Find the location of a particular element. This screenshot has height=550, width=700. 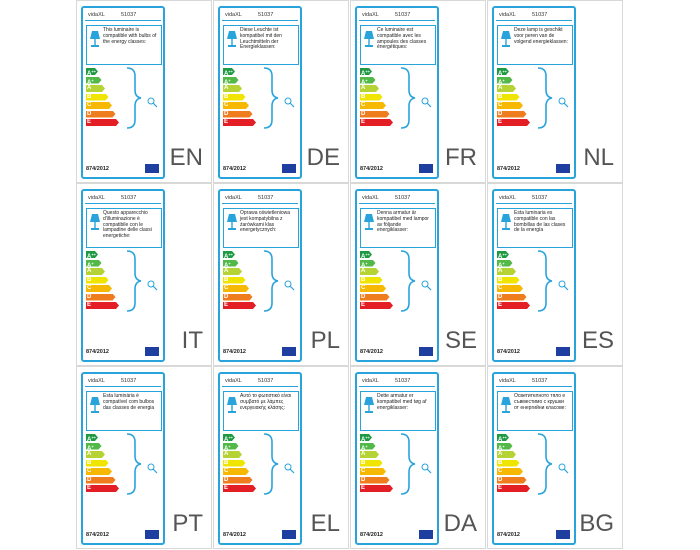

language-code: EN is located at coordinates (186, 157).